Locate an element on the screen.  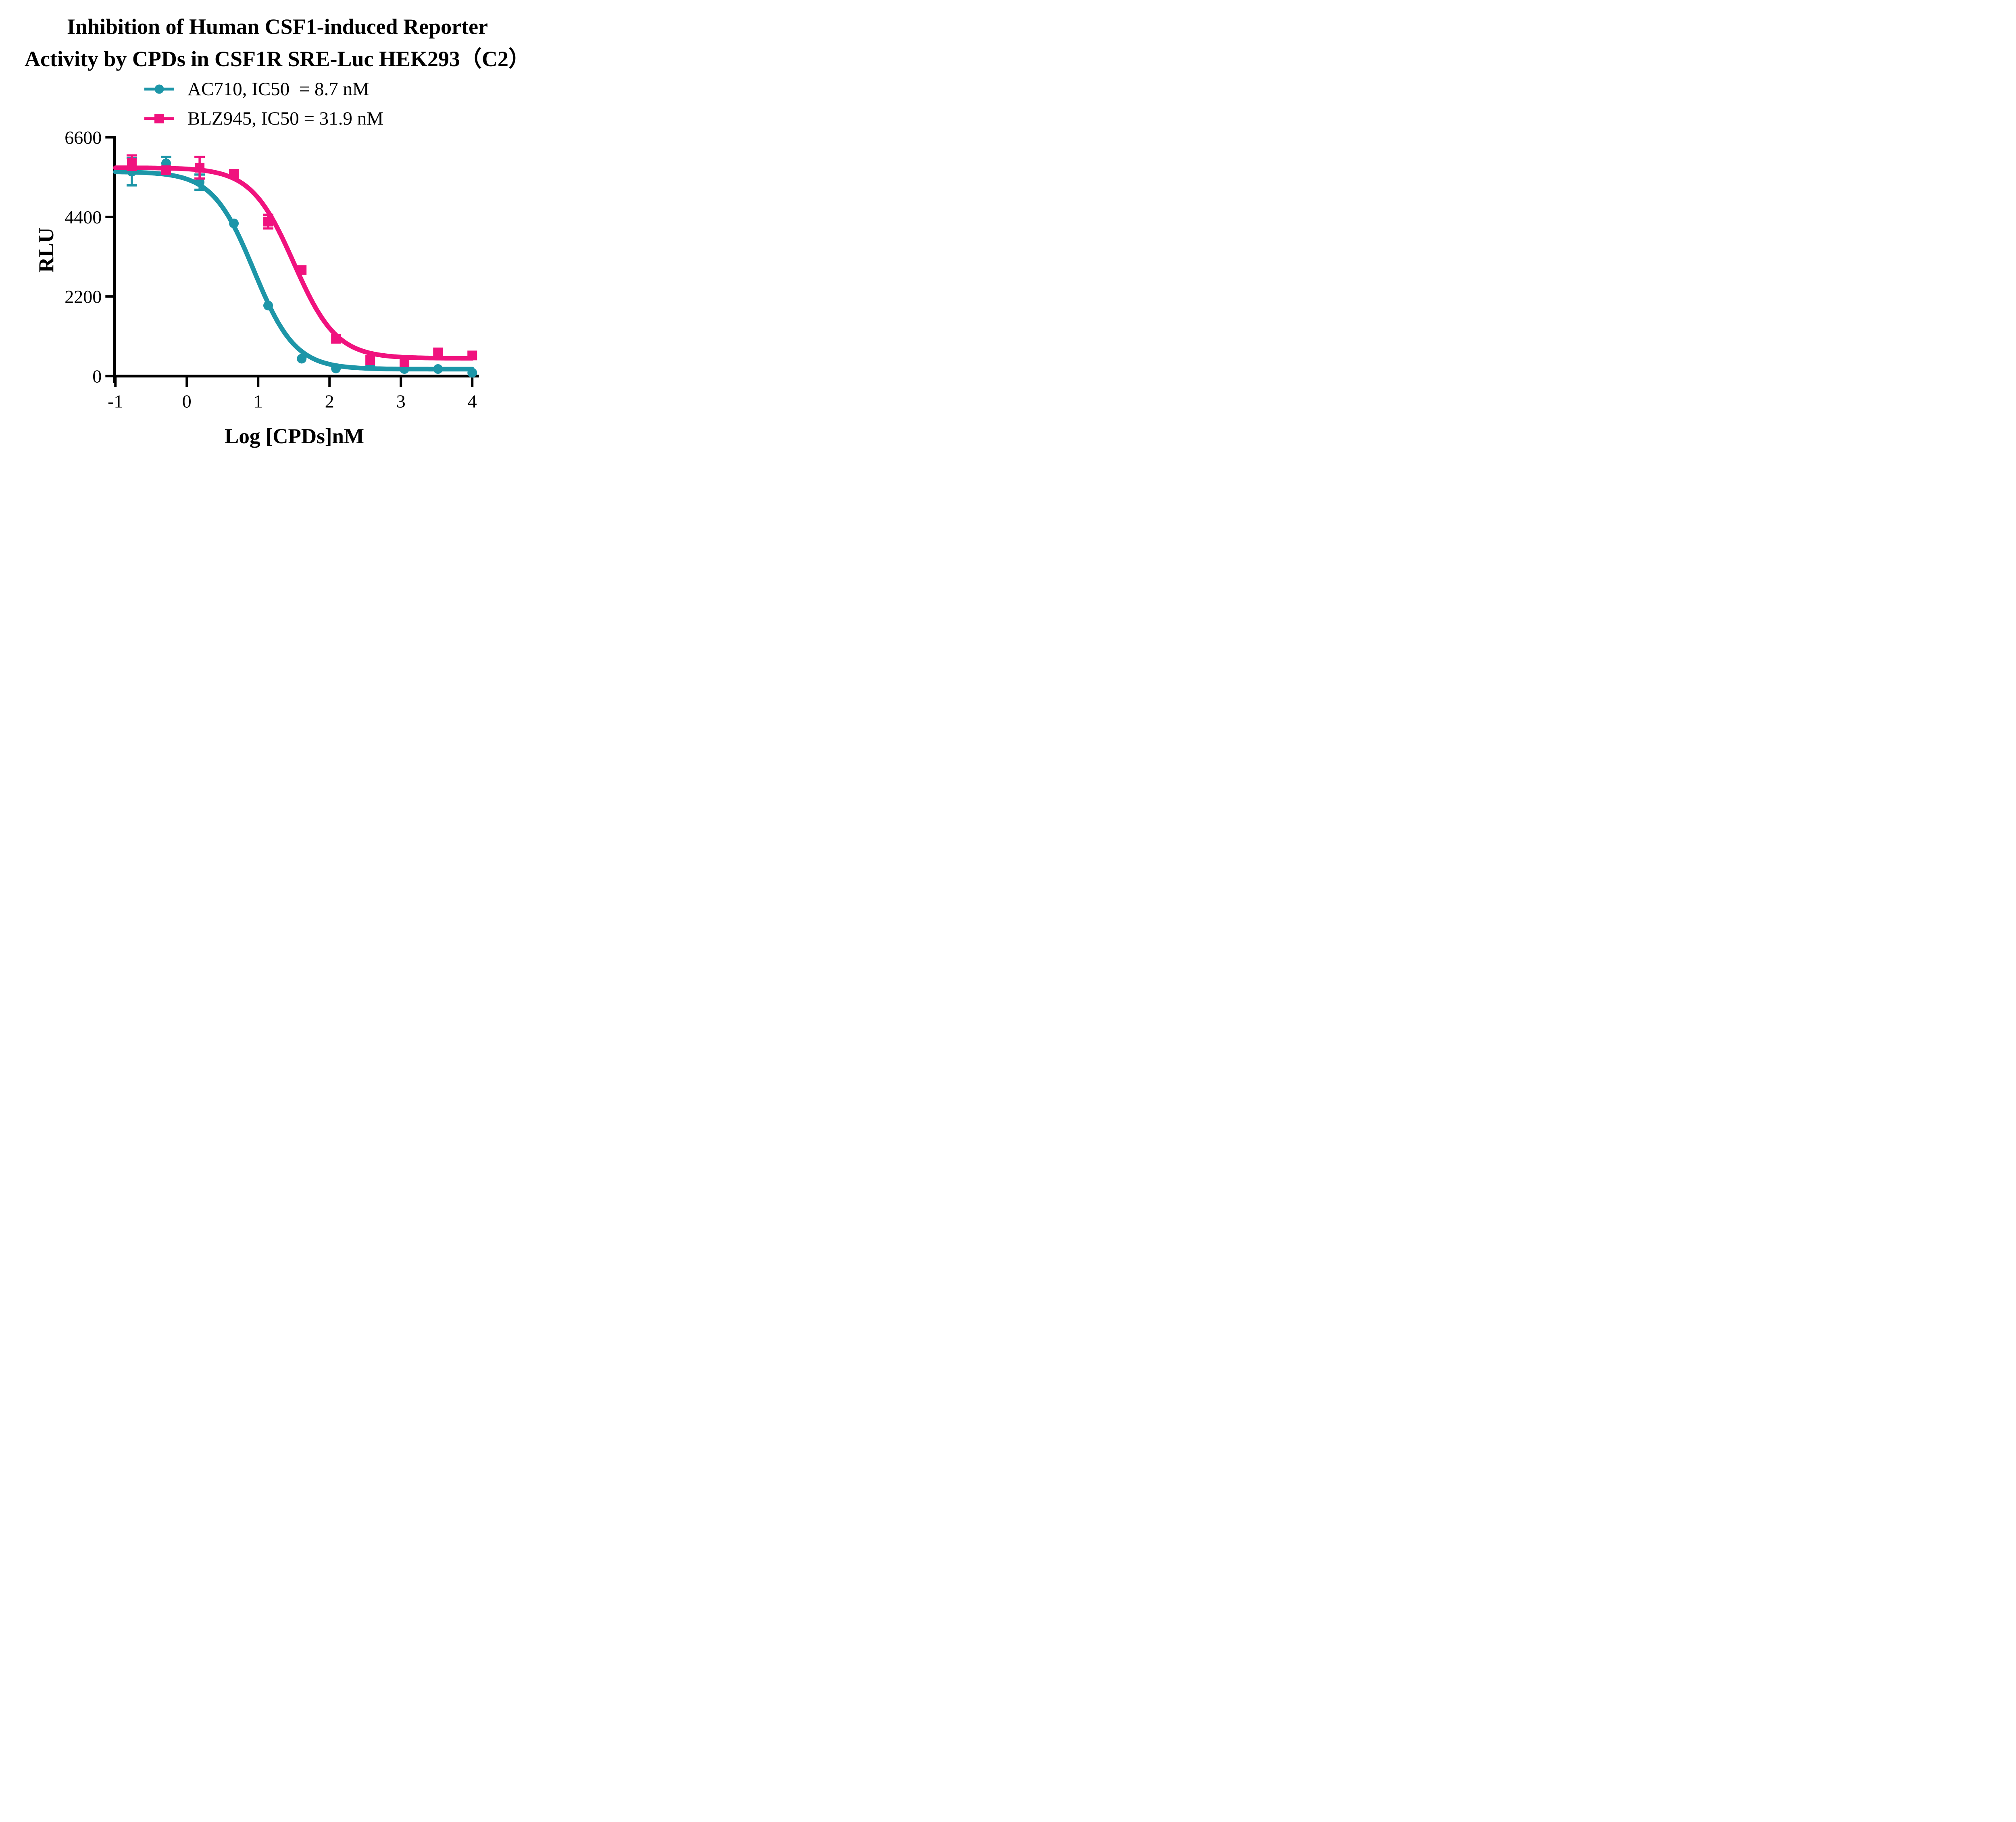
x-tick-label-1: 1 is located at coordinates (258, 401).